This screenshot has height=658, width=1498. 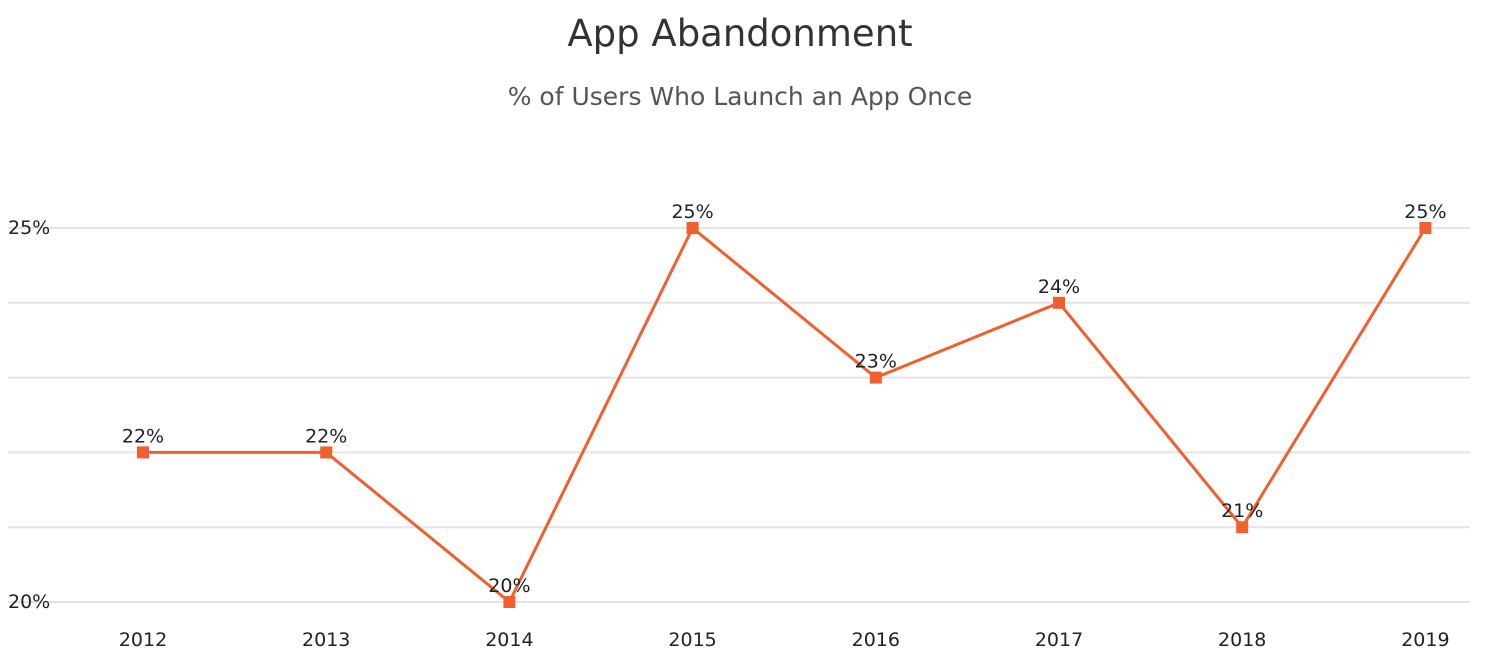 What do you see at coordinates (143, 640) in the screenshot?
I see `x-tick-label: 2012` at bounding box center [143, 640].